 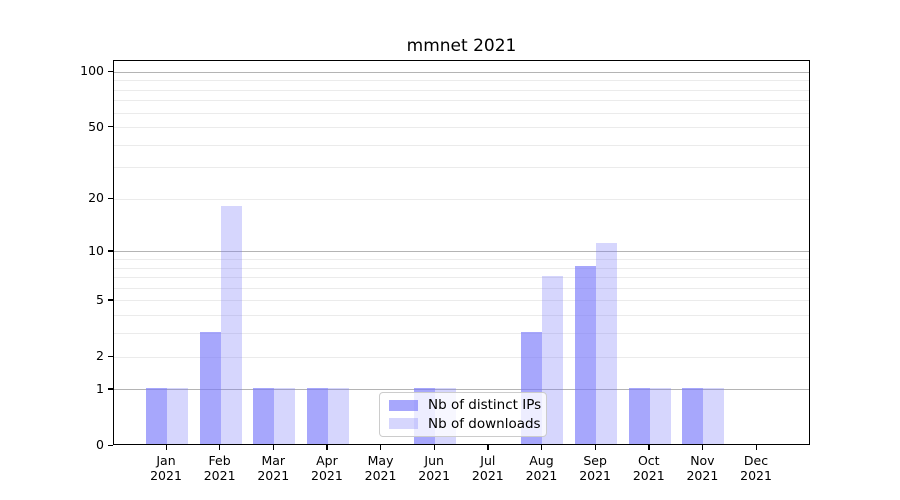 I want to click on x-tick-label-nov: Nov 2021, so click(x=702, y=468).